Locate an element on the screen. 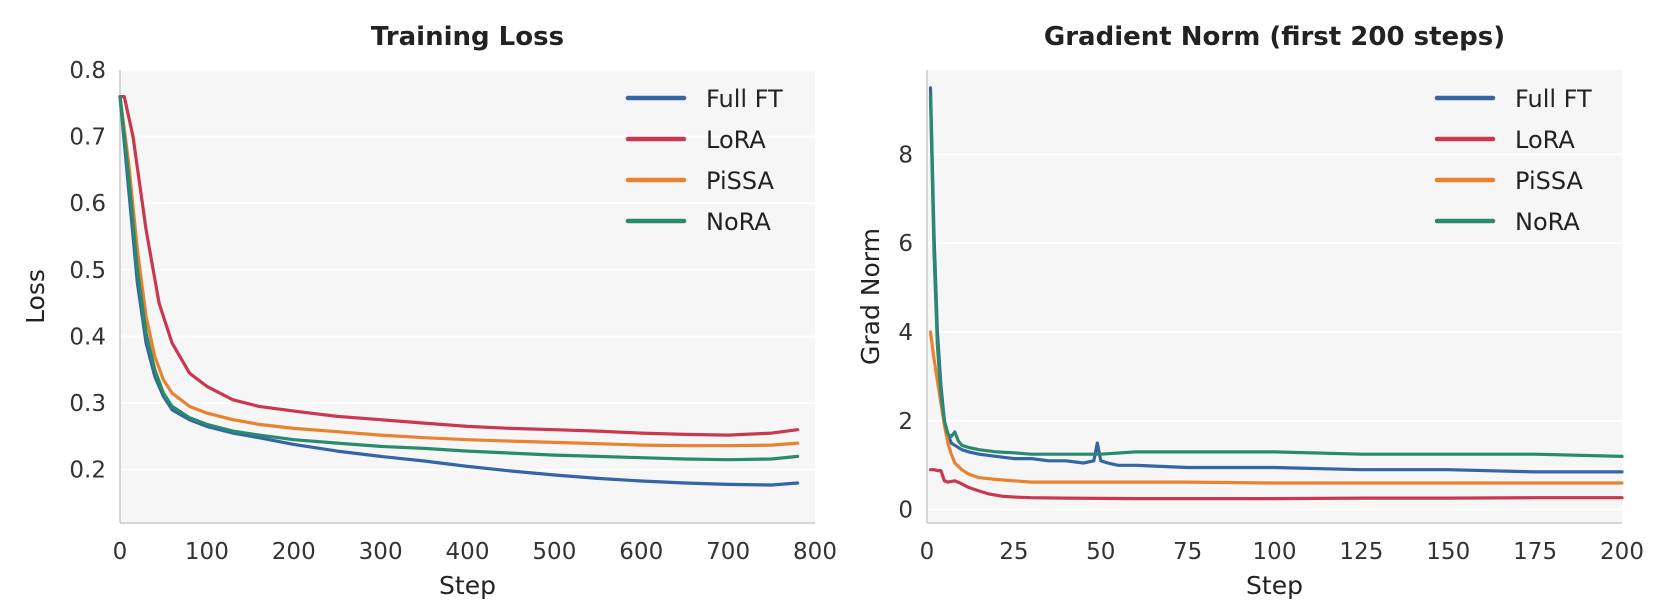 This screenshot has width=1666, height=612. y-tick-label: 0.5 is located at coordinates (87, 271).